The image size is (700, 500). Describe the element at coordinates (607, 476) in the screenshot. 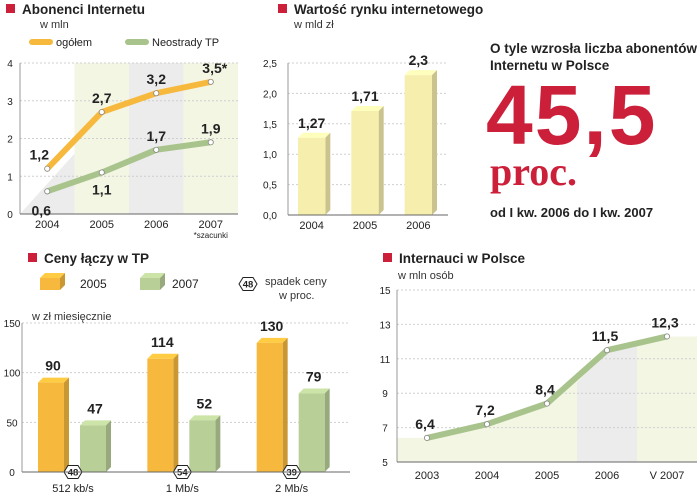

I see `internauci-xtick: 2006` at that location.